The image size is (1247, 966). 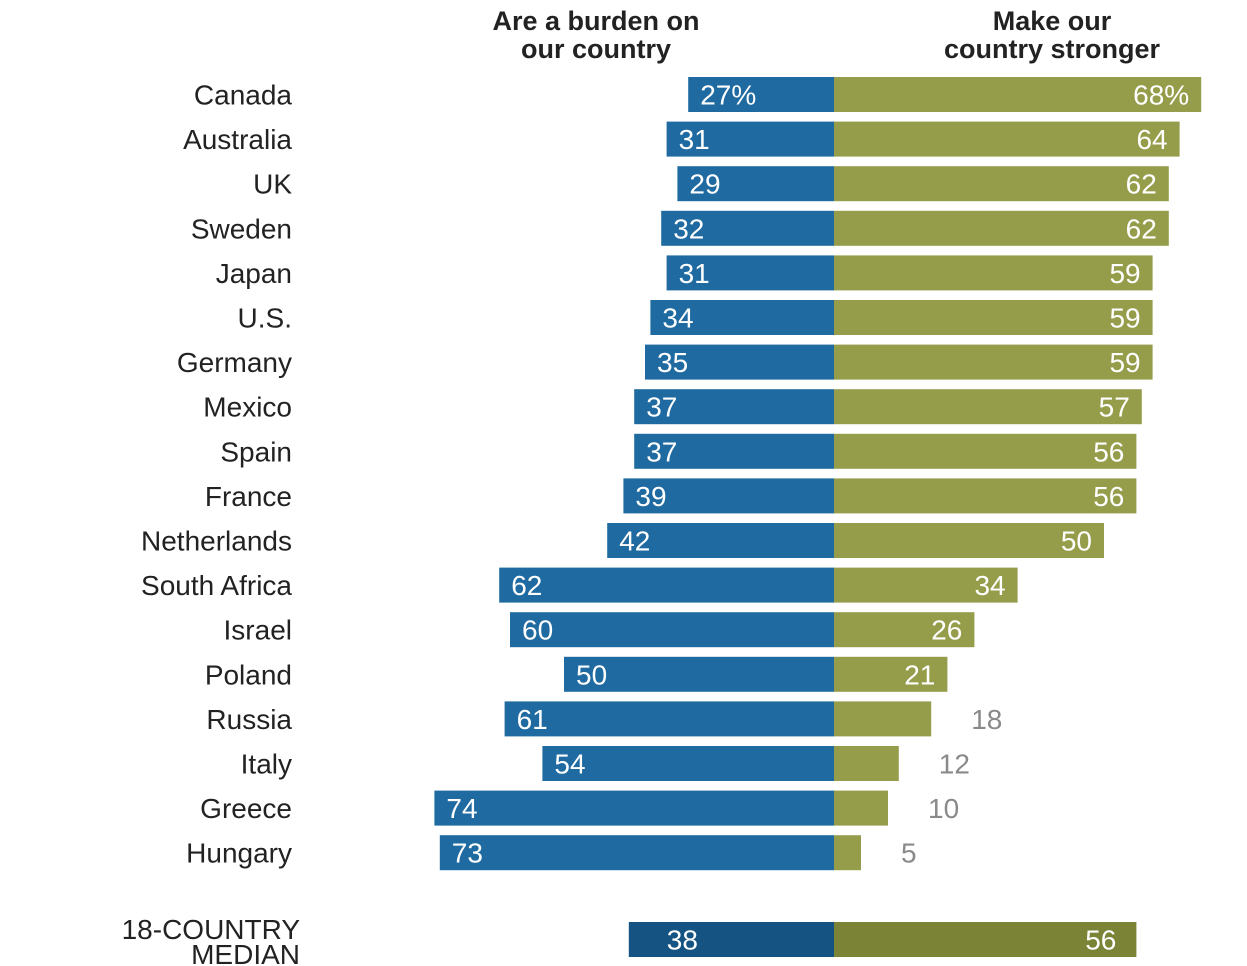 What do you see at coordinates (537, 630) in the screenshot?
I see `burden-value-label: 60` at bounding box center [537, 630].